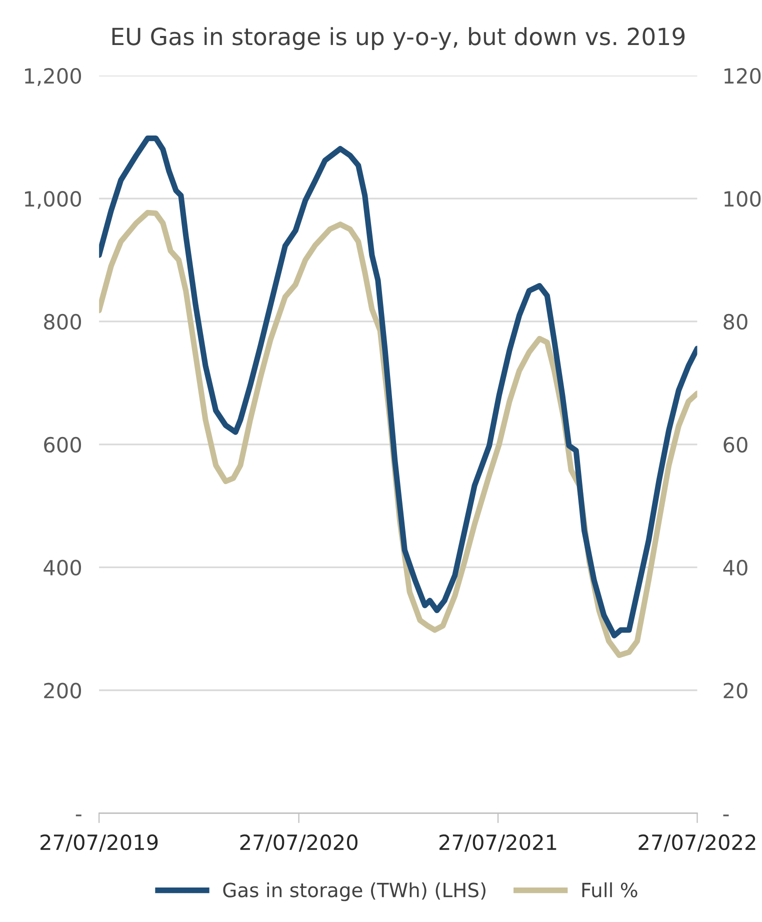 The height and width of the screenshot is (922, 762). What do you see at coordinates (99, 843) in the screenshot?
I see `x-tick-label: 27/07/2019` at bounding box center [99, 843].